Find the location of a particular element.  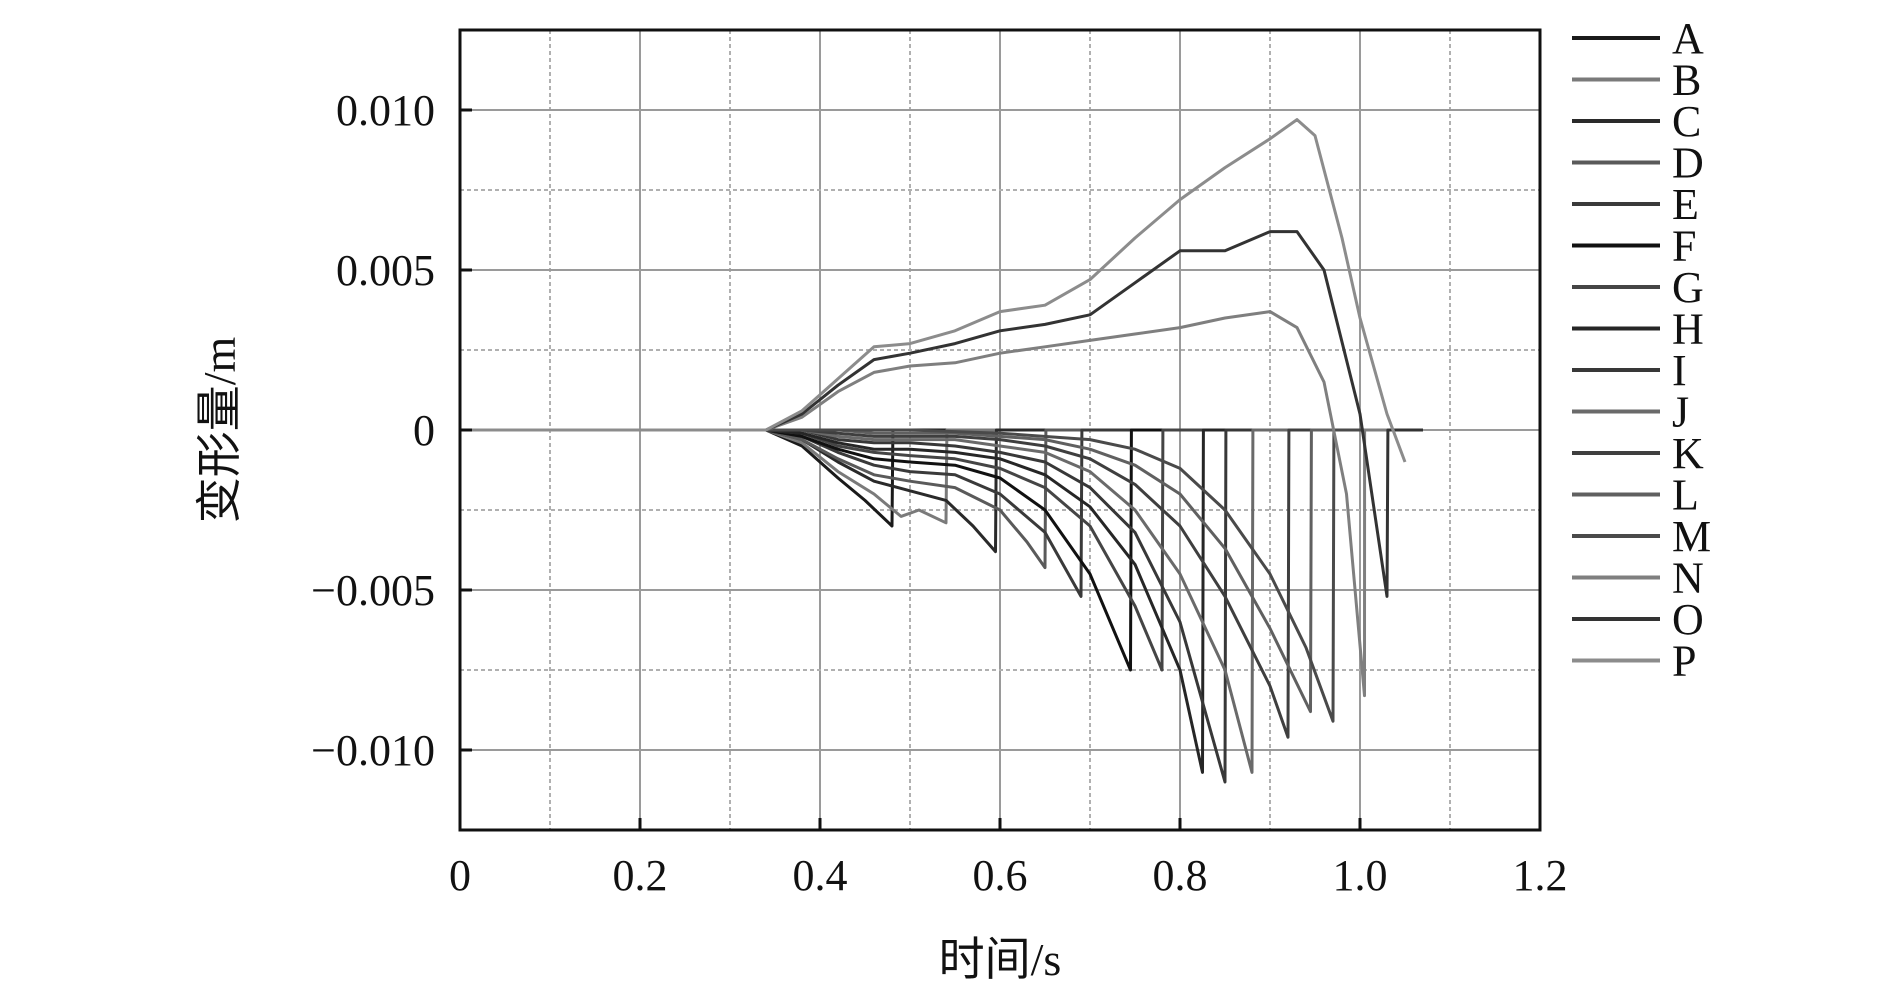

y-tick-label: −0.010 is located at coordinates (373, 750).